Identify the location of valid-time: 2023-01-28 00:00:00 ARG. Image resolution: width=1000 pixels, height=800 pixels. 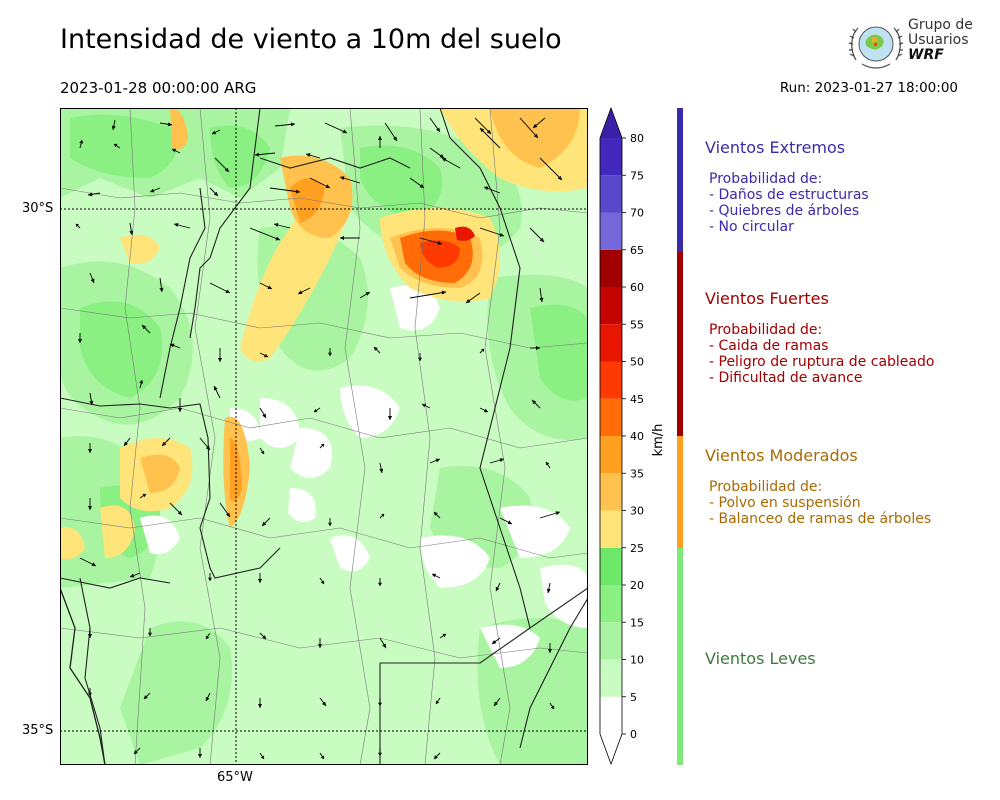
(158, 88).